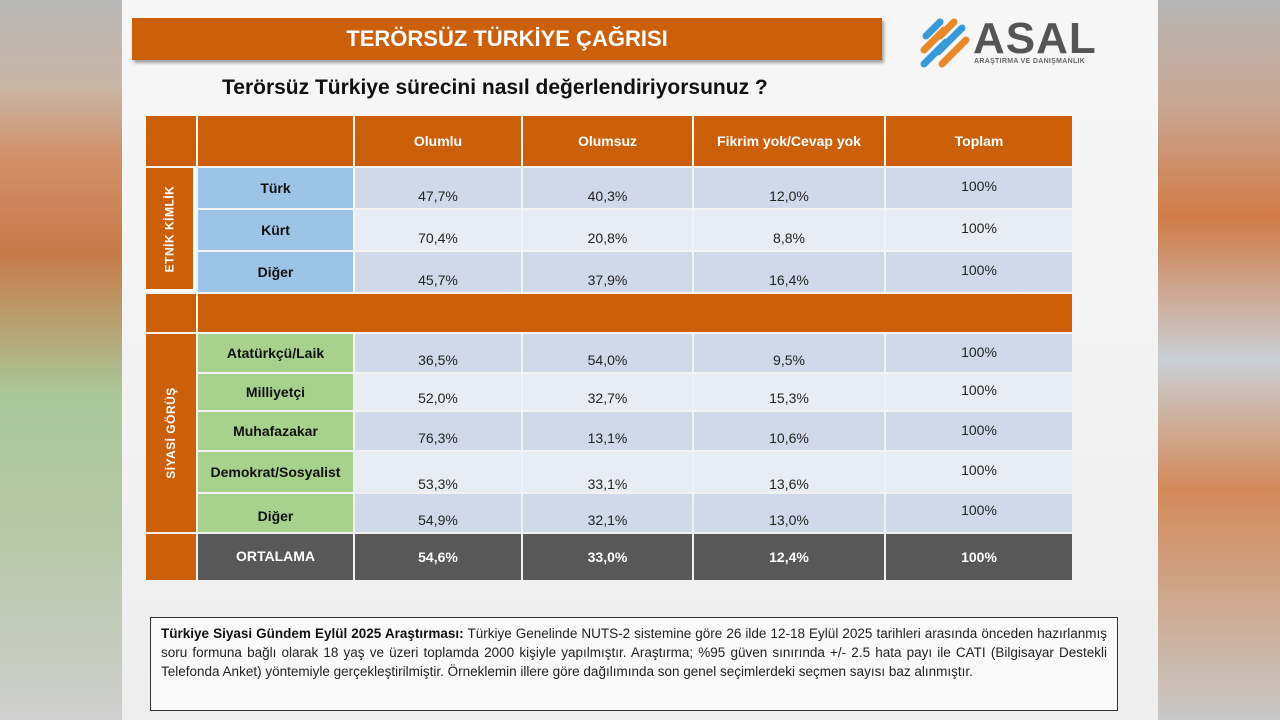  Describe the element at coordinates (607, 272) in the screenshot. I see `value-cell: 37,9%` at that location.